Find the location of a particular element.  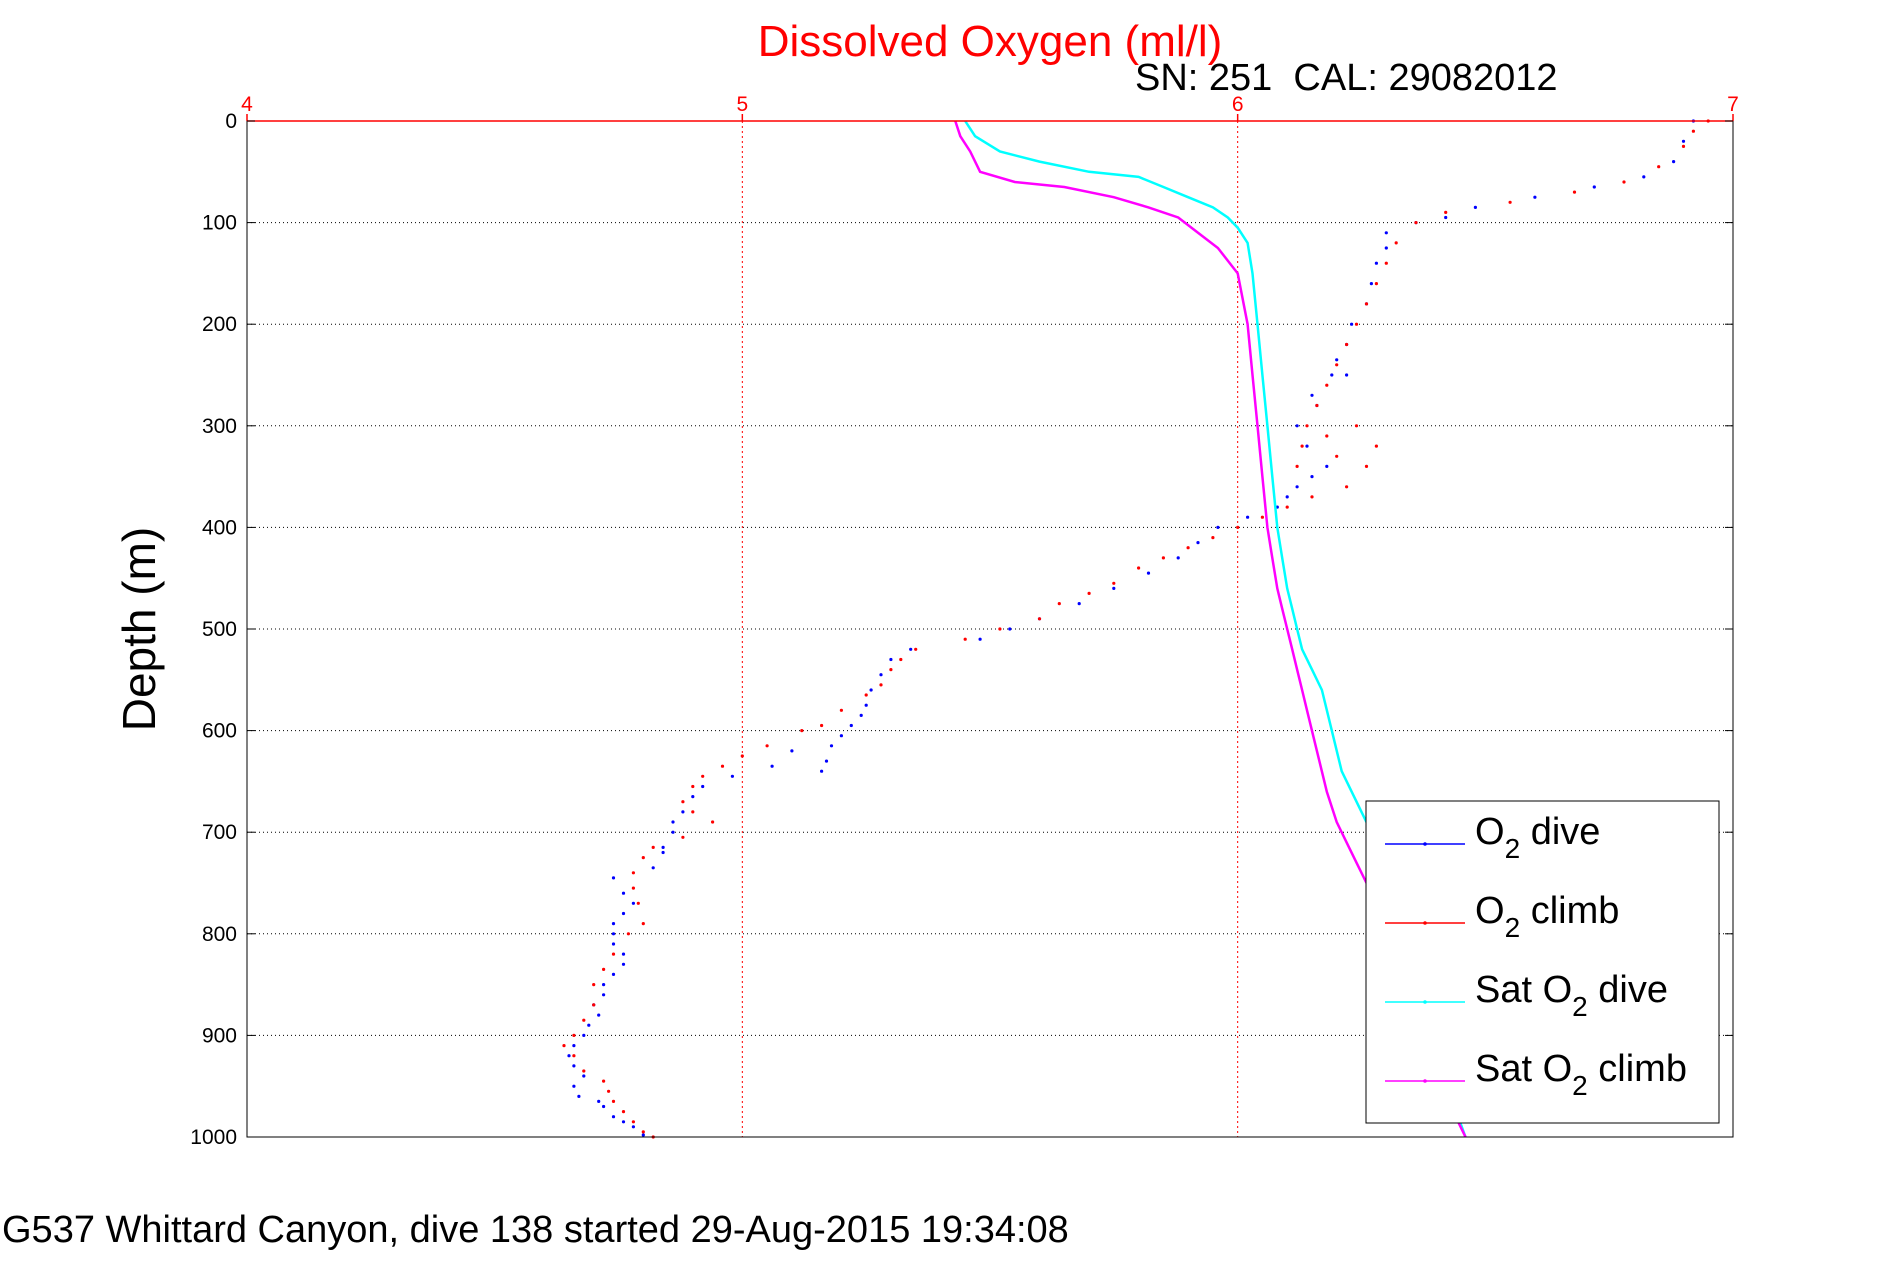

y-tick-label: 800 is located at coordinates (219, 934).